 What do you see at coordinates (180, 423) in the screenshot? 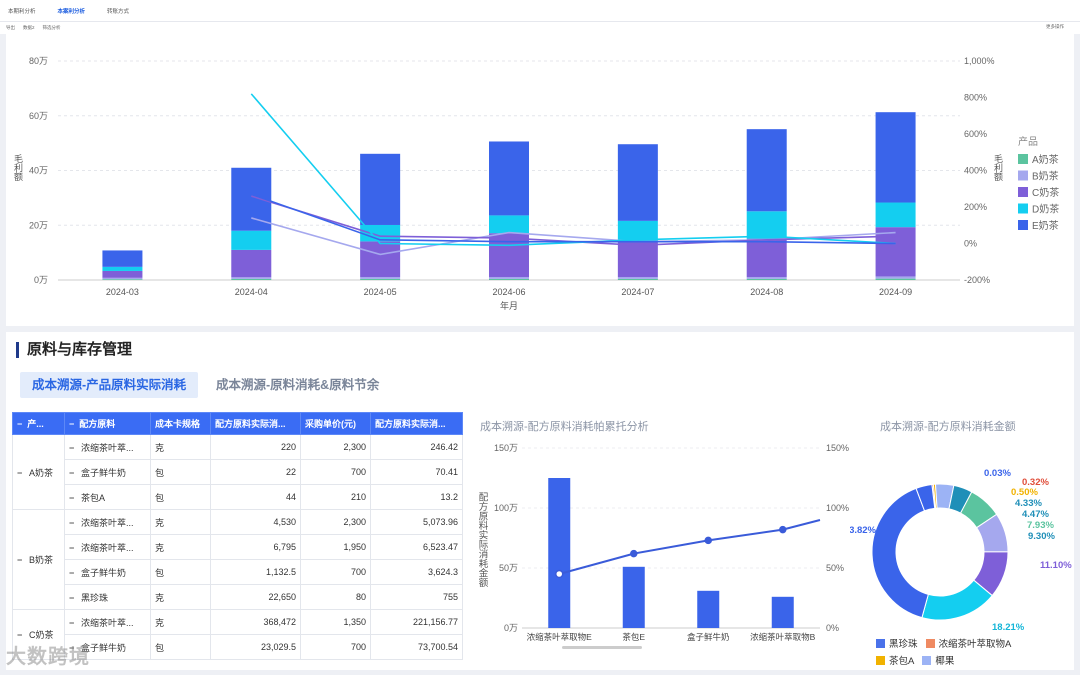
I see `header-spec: 成本卡规格` at bounding box center [180, 423].